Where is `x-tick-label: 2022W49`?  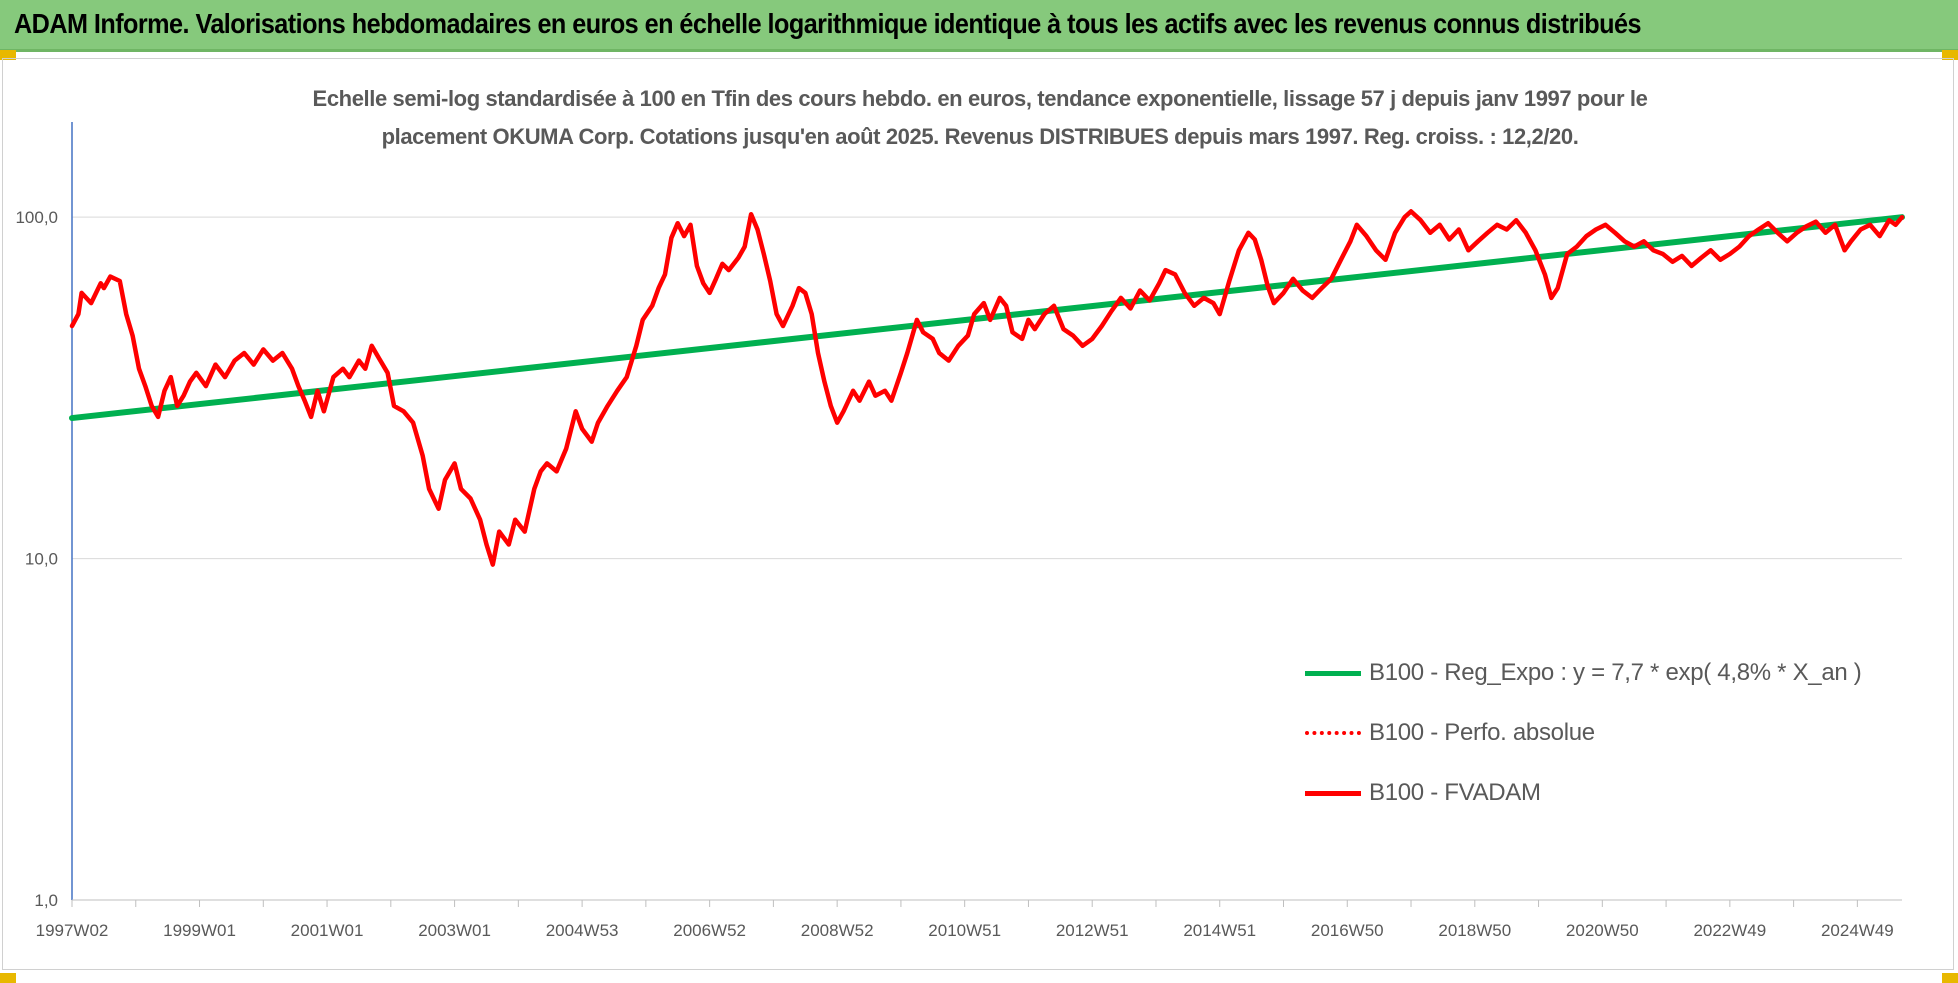 x-tick-label: 2022W49 is located at coordinates (1729, 930).